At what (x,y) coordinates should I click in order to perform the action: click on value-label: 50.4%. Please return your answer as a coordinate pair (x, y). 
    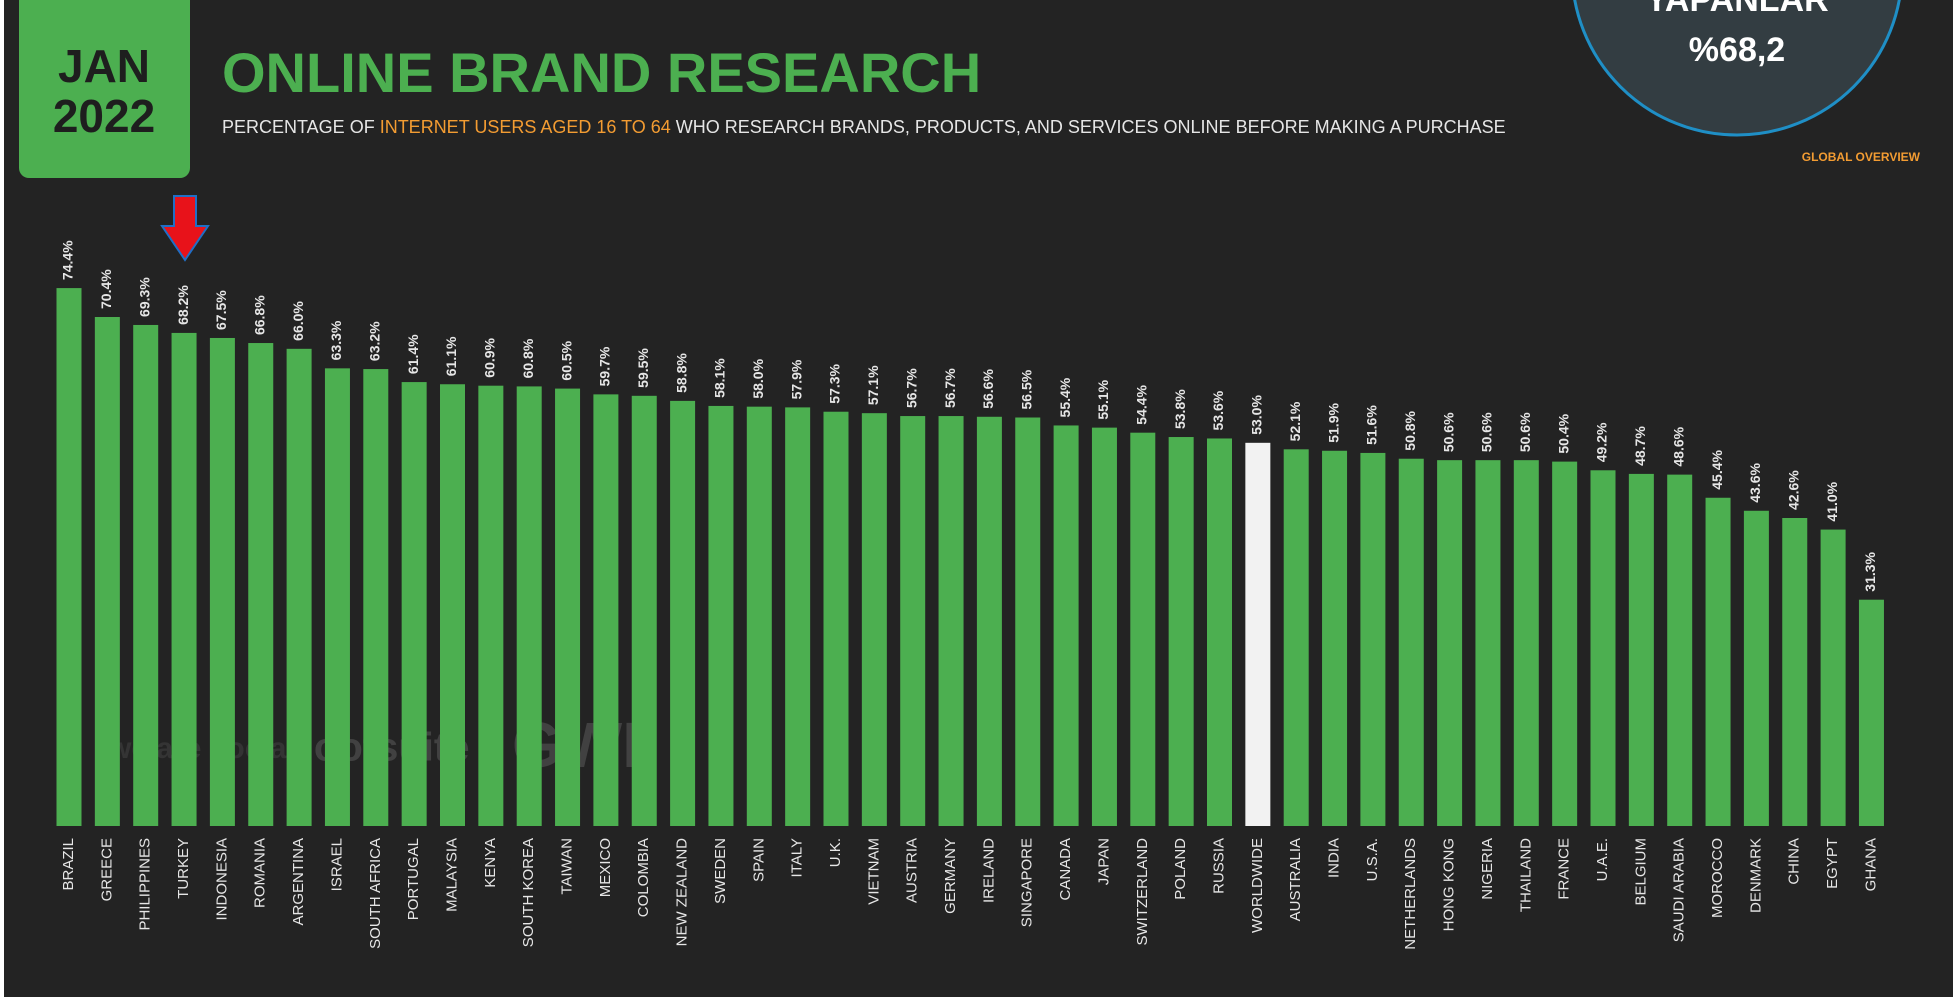
    Looking at the image, I should click on (1563, 433).